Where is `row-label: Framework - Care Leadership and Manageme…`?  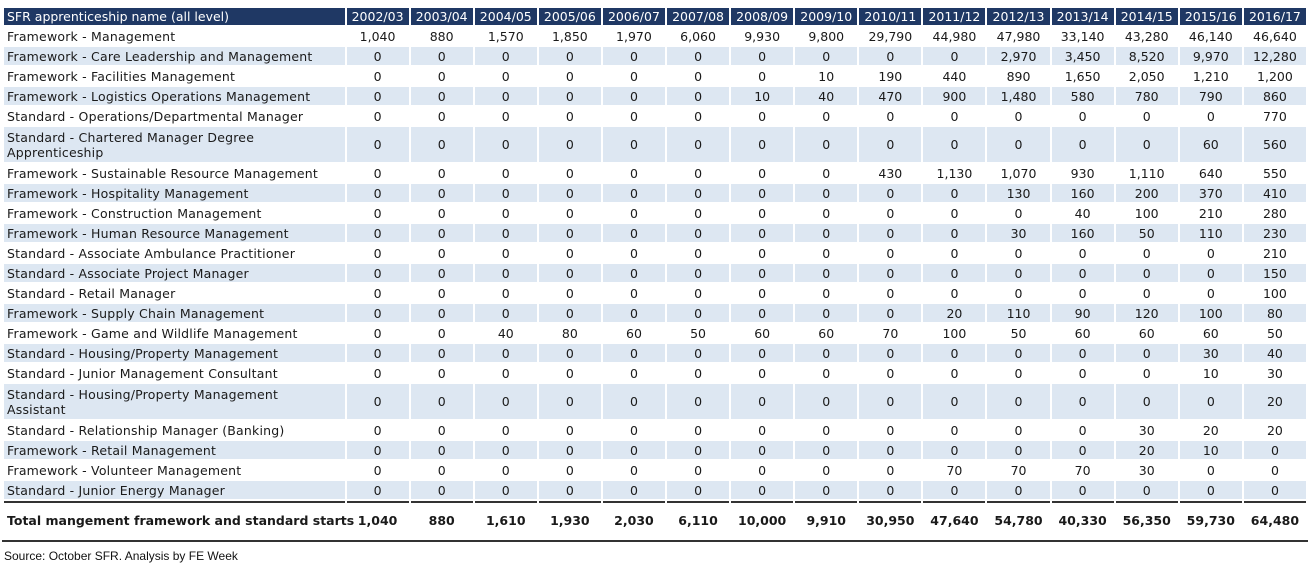 row-label: Framework - Care Leadership and Manageme… is located at coordinates (174, 56).